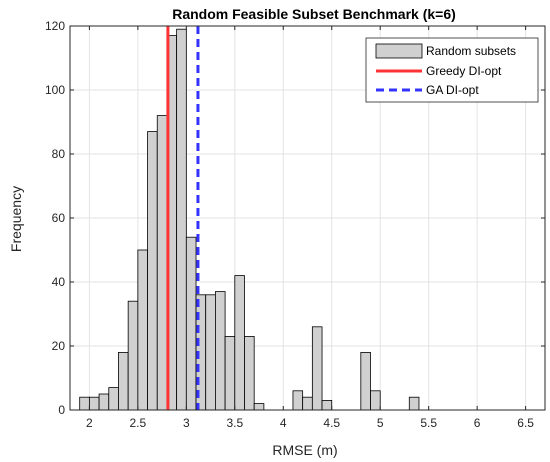  What do you see at coordinates (314, 14) in the screenshot?
I see `chart-title: Random Feasible Subset Benchmark (k=6)` at bounding box center [314, 14].